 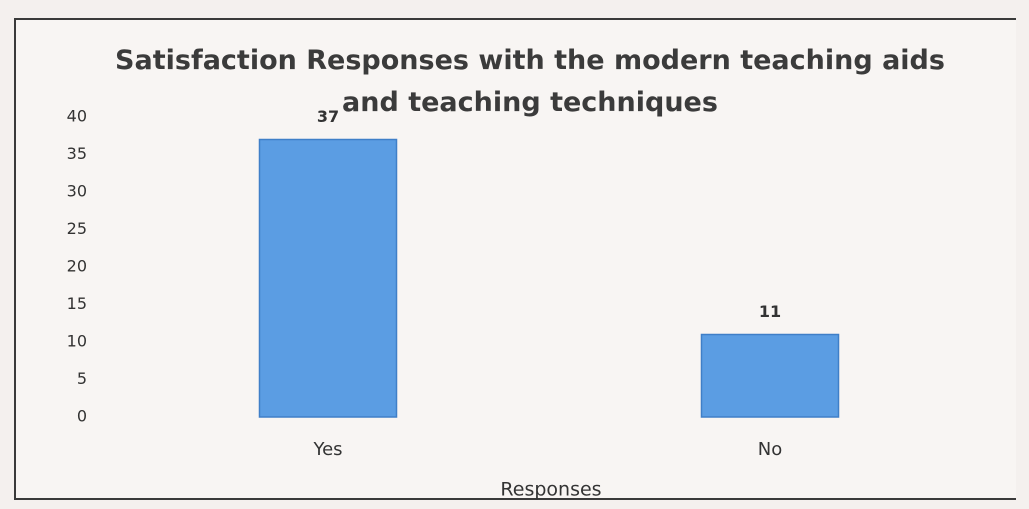 I want to click on x-axis-title: Responses, so click(x=550, y=490).